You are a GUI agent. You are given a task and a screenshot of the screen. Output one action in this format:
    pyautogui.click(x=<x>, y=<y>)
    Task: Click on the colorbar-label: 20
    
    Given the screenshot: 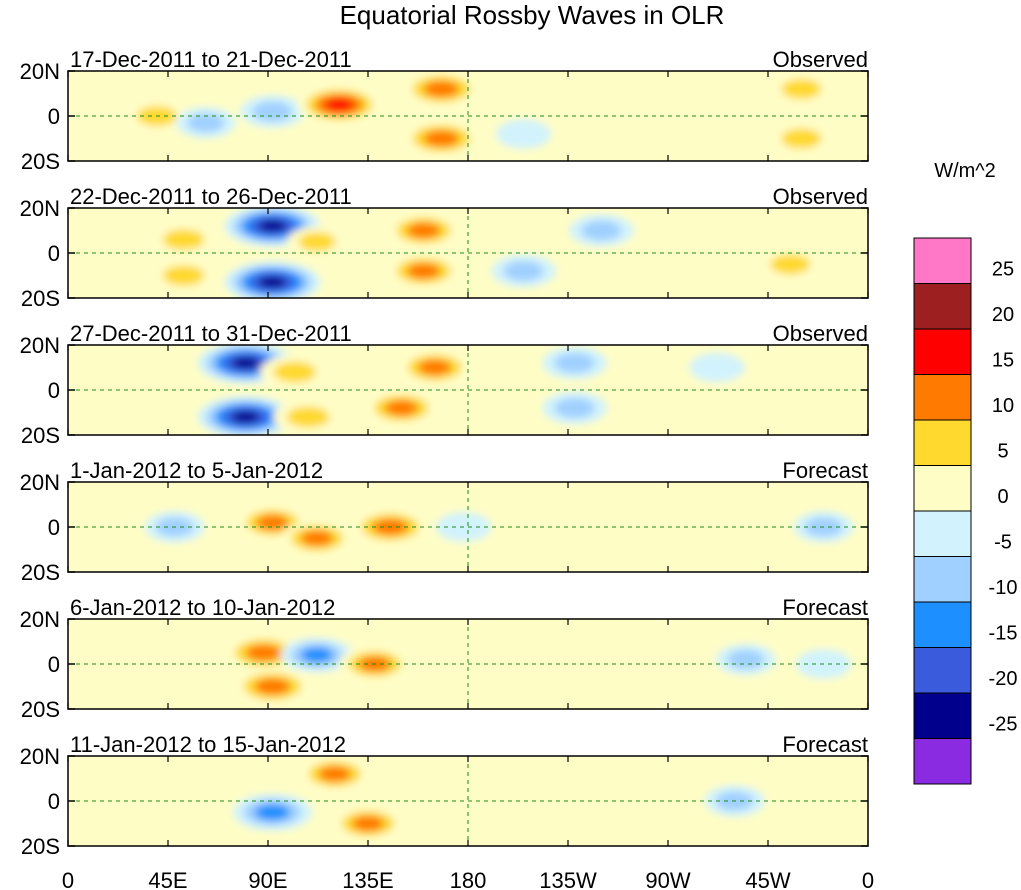 What is the action you would take?
    pyautogui.click(x=1003, y=315)
    